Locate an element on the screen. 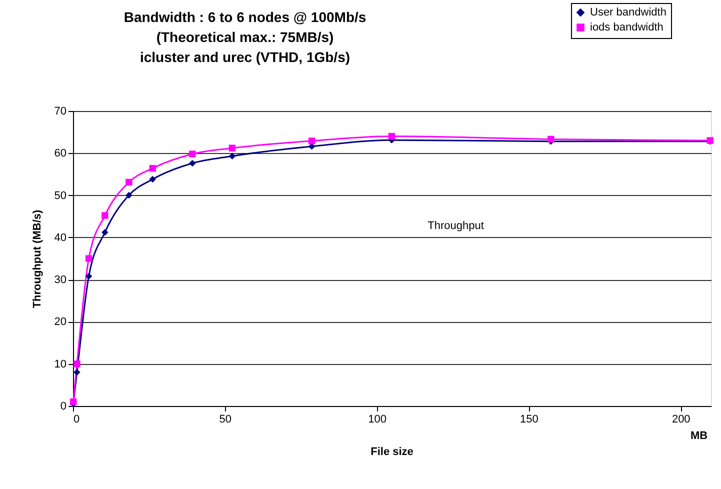 The image size is (721, 489). y-tick-label: 40 is located at coordinates (60, 238).